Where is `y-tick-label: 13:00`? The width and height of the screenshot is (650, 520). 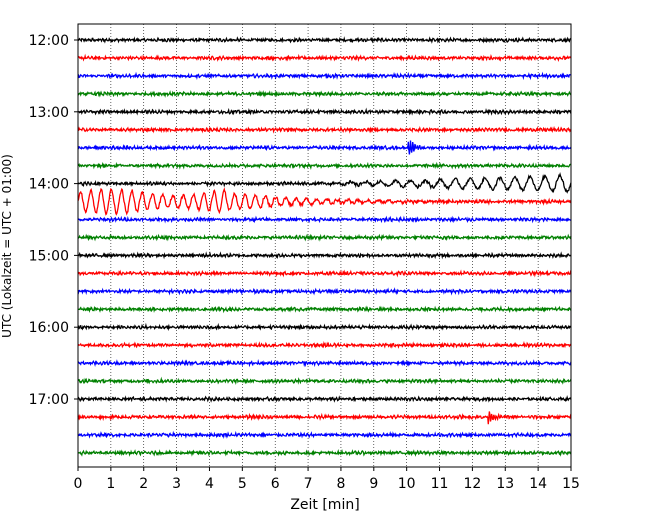 y-tick-label: 13:00 is located at coordinates (49, 113).